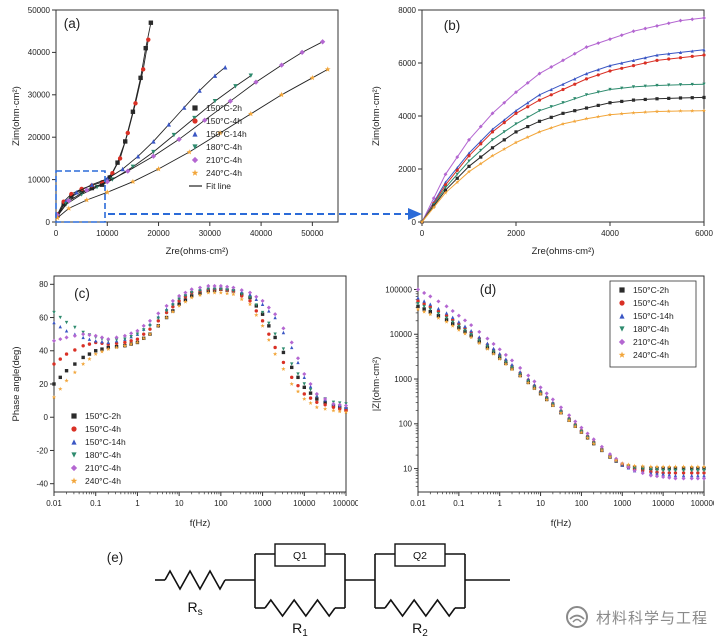  I want to click on svg-text: (e), so click(115, 557).